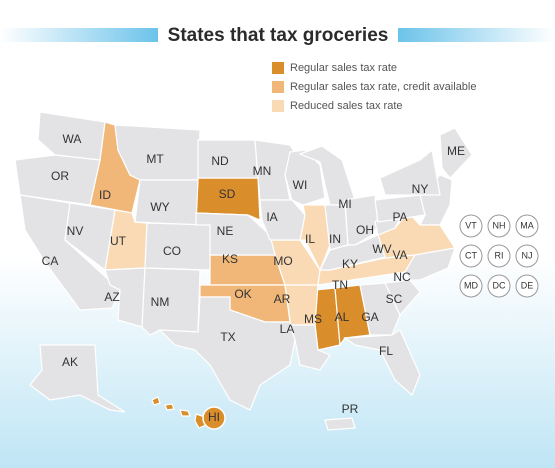 This screenshot has height=468, width=555. I want to click on state-label: AL, so click(342, 317).